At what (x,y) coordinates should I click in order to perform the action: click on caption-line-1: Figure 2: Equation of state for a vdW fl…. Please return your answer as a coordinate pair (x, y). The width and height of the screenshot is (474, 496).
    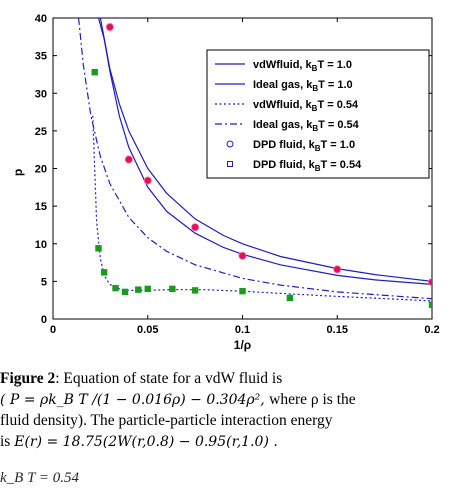
    Looking at the image, I should click on (237, 378).